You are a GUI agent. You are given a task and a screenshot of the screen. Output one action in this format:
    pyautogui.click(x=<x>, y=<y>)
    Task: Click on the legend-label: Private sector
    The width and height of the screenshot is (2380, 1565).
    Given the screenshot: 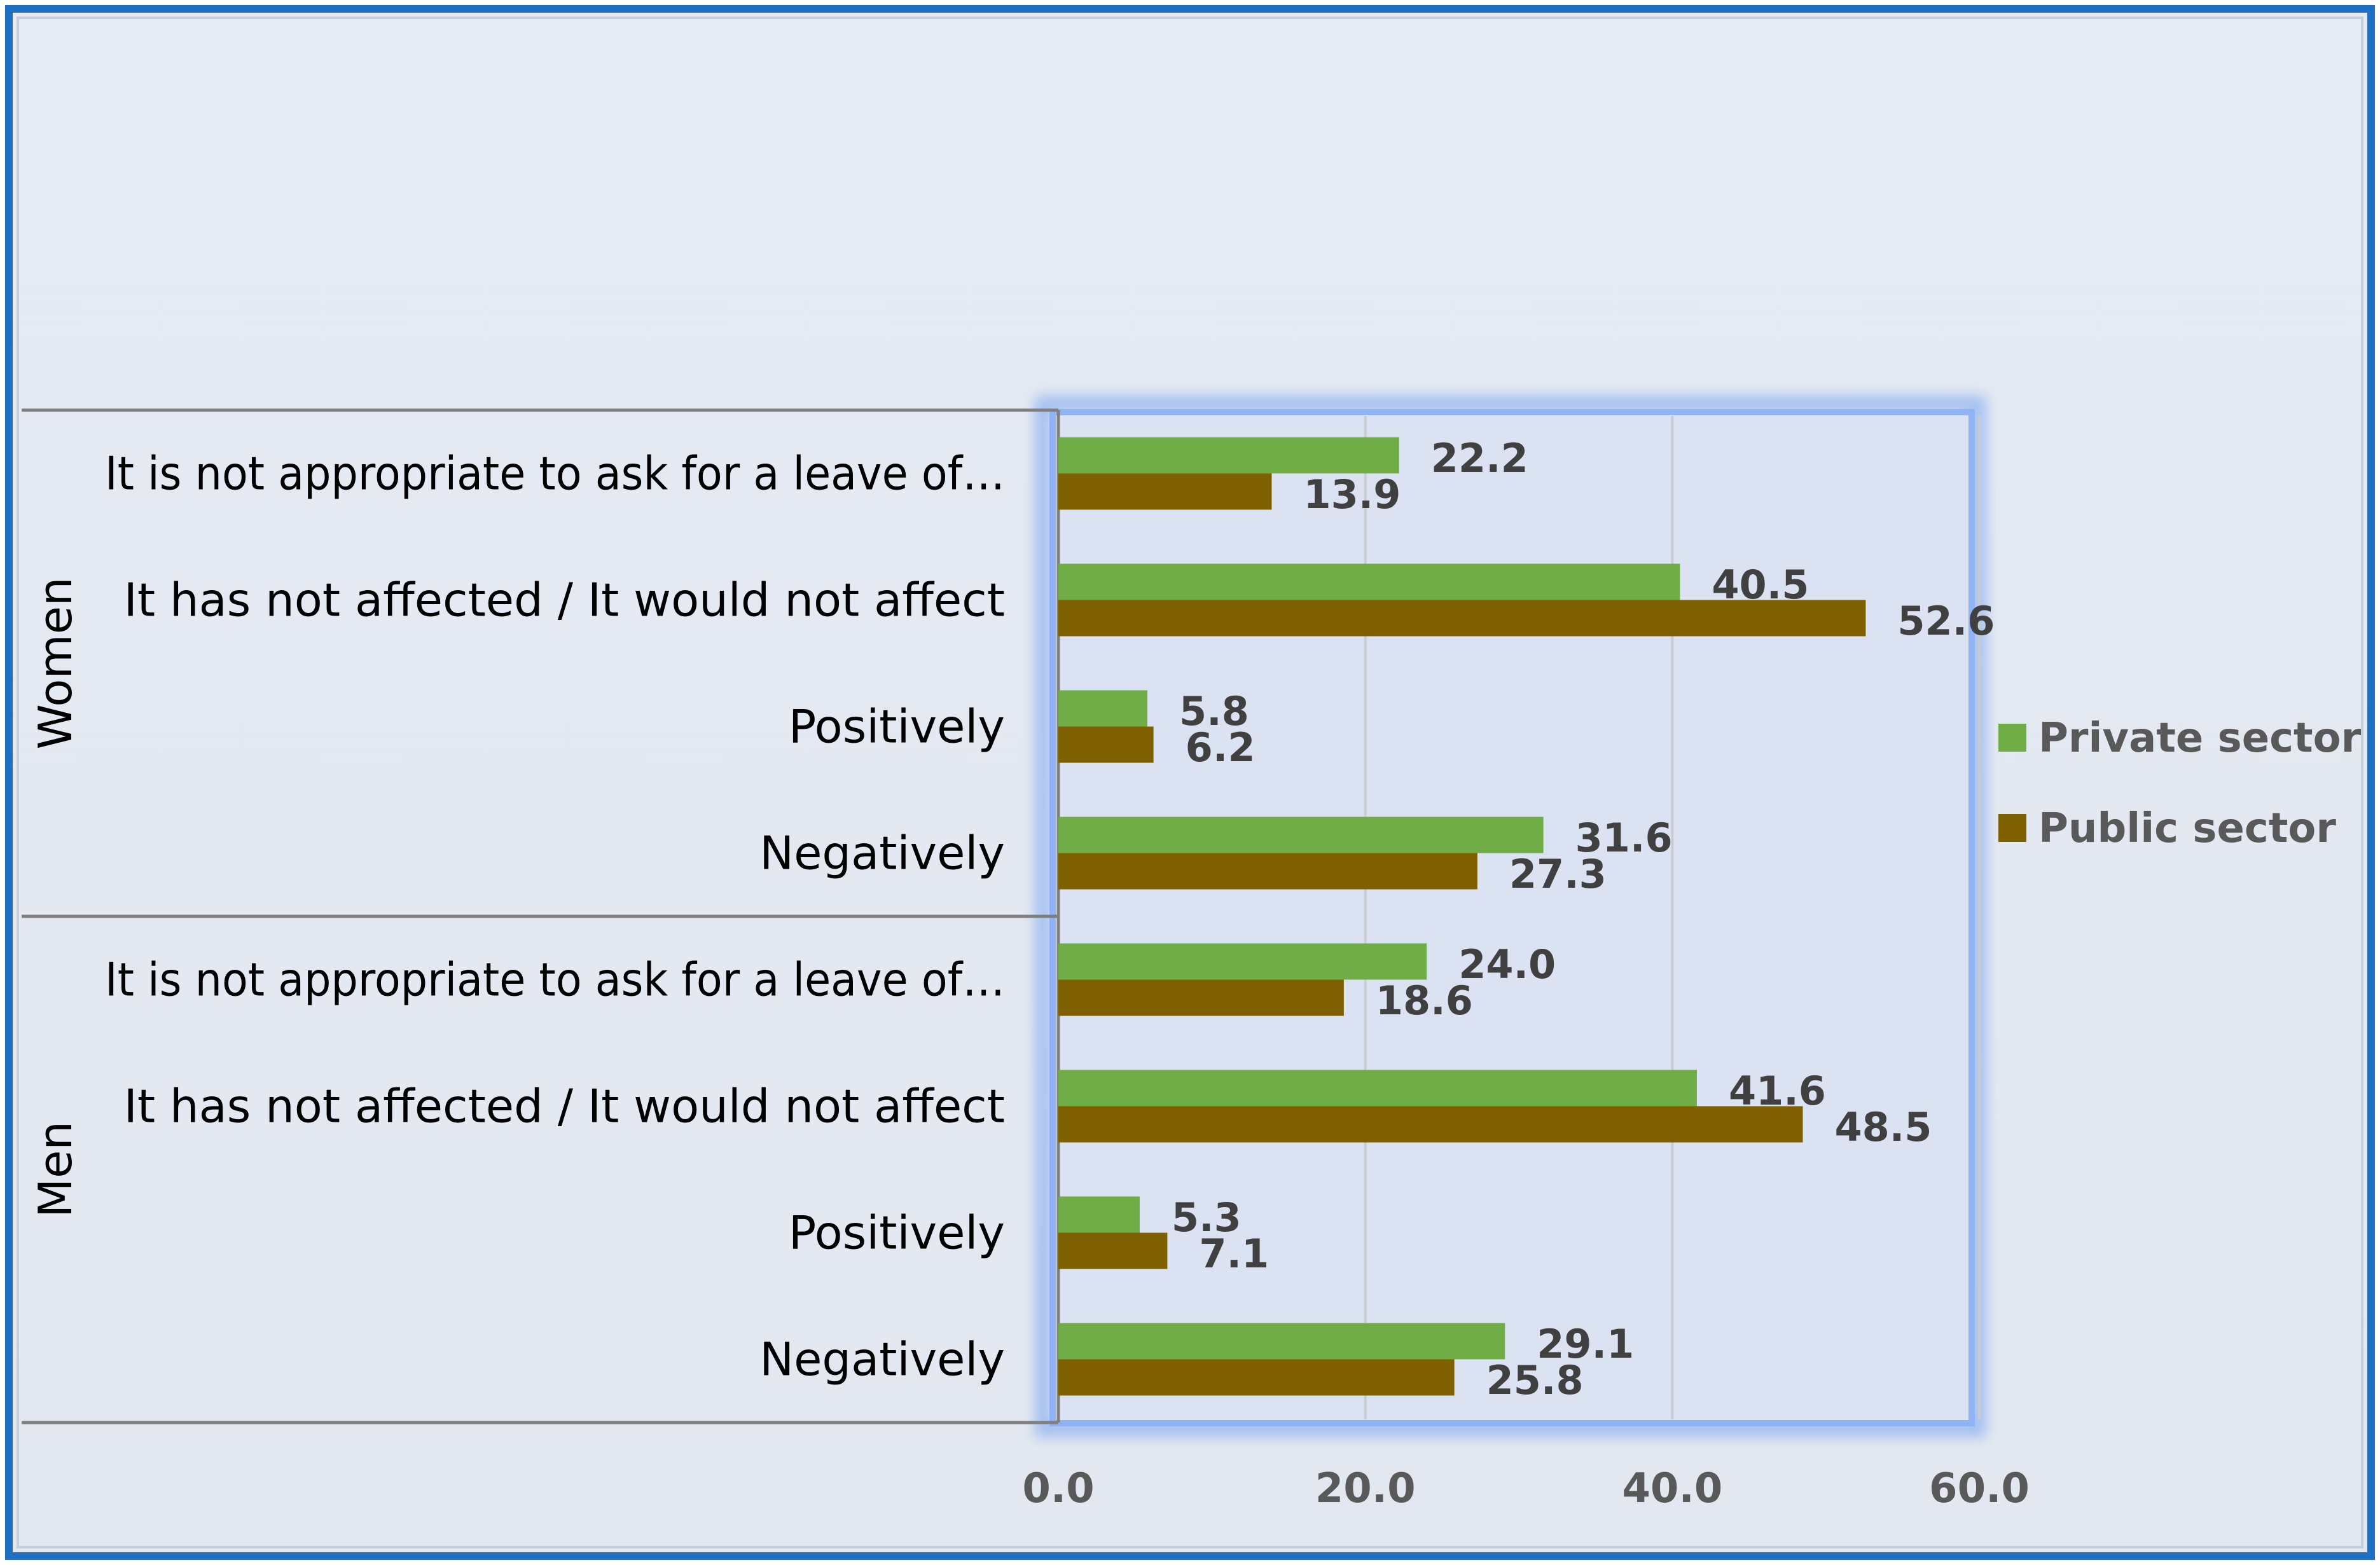 What is the action you would take?
    pyautogui.click(x=2200, y=738)
    